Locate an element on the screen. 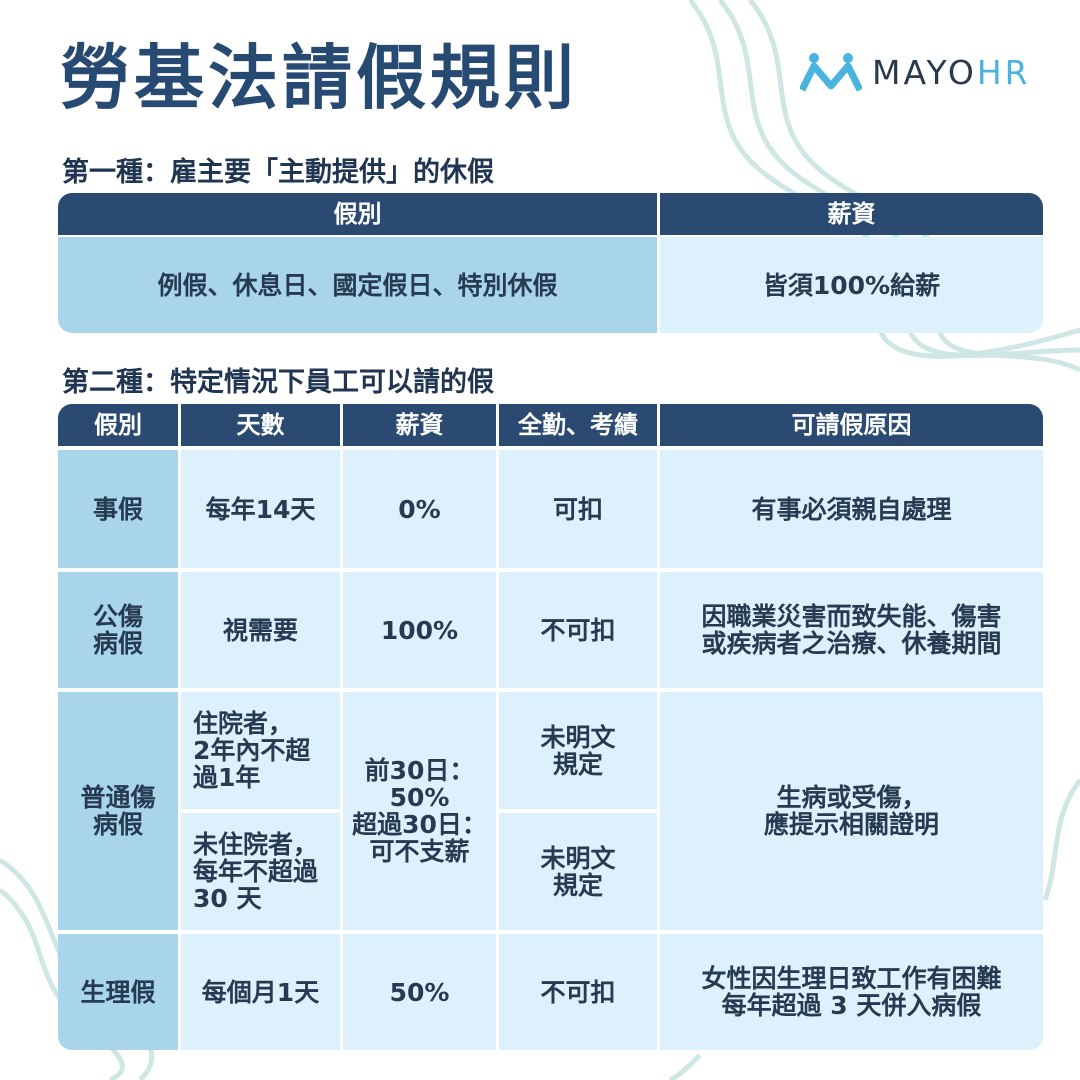 The height and width of the screenshot is (1080, 1080). table-cell: 例假、休息日、國定假日、特別休假 is located at coordinates (357, 285).